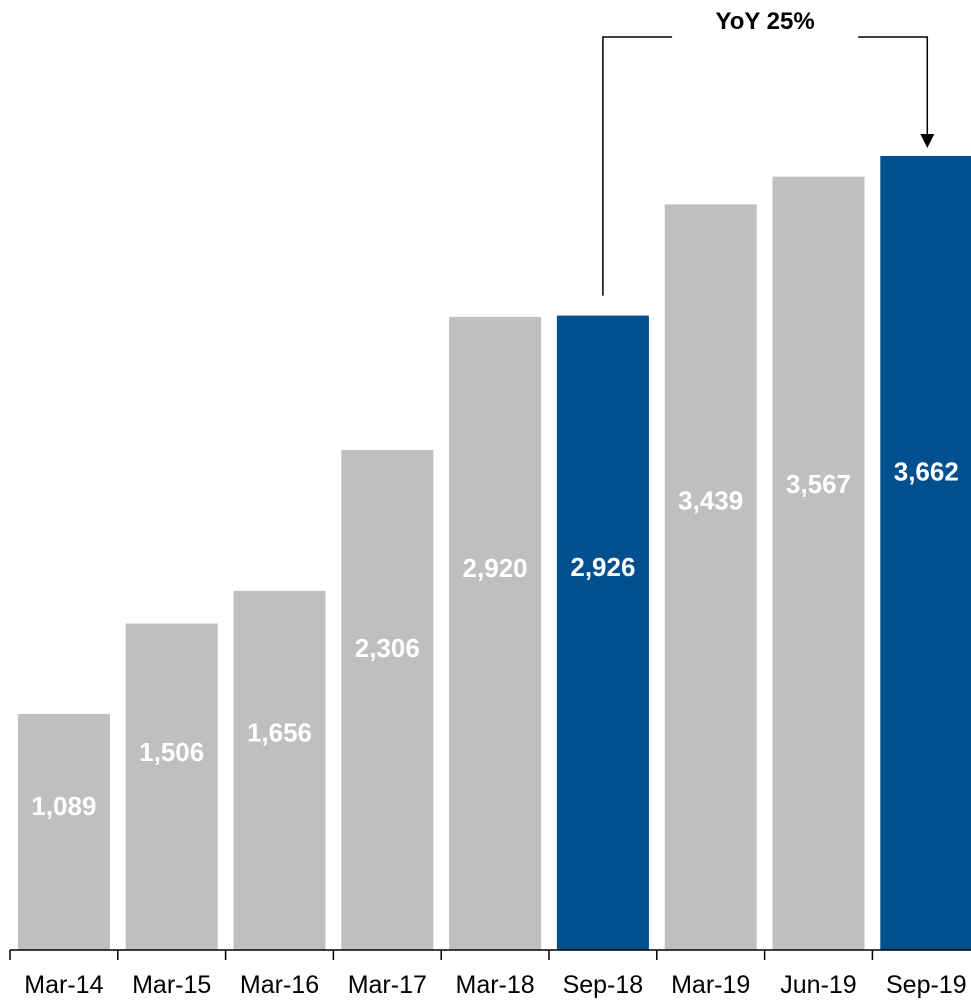 Image resolution: width=971 pixels, height=1005 pixels. What do you see at coordinates (818, 985) in the screenshot?
I see `x-tick-label-jun-19: Jun-19` at bounding box center [818, 985].